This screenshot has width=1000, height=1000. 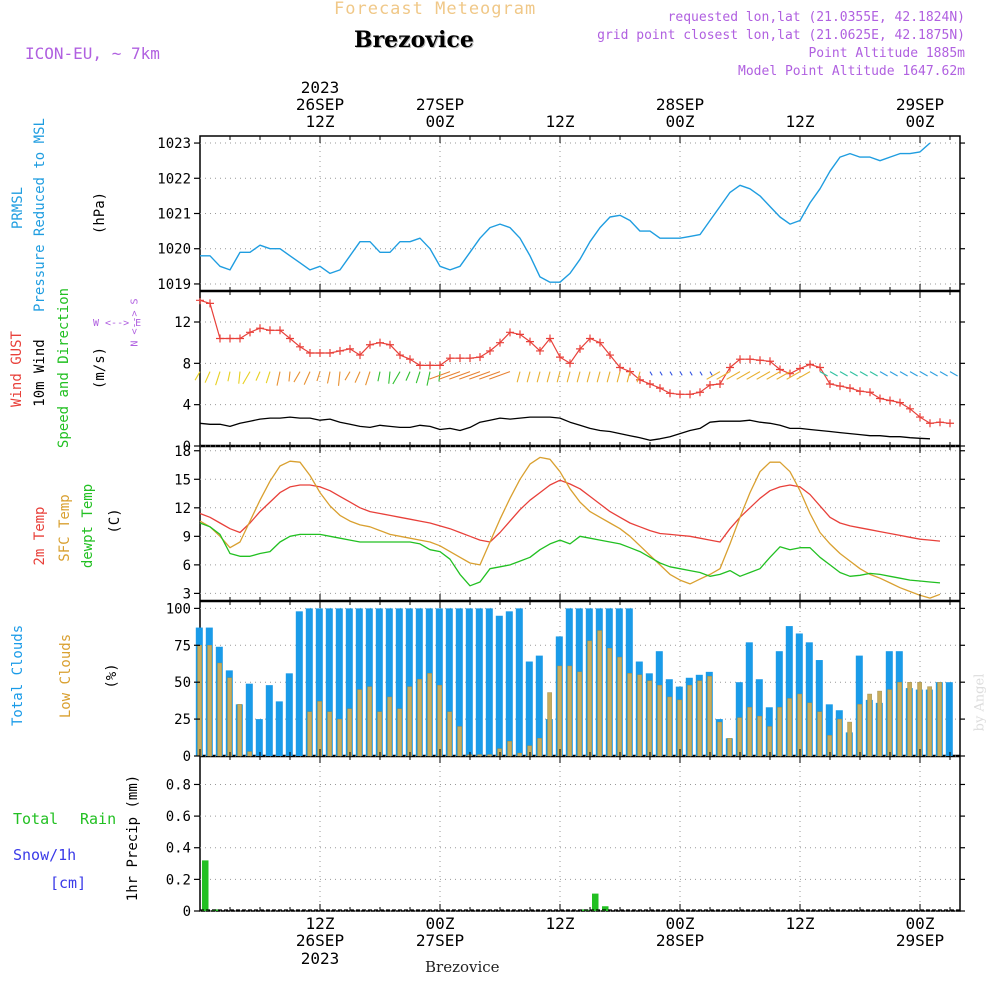 I want to click on y-tick-label: 0.8, so click(x=178, y=785).